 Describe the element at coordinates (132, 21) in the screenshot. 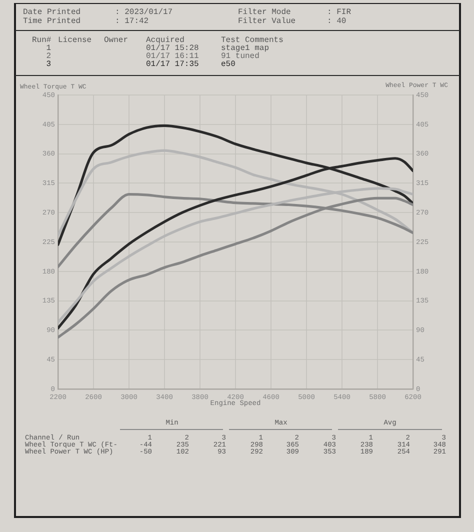

I see `text: : 17:42` at that location.